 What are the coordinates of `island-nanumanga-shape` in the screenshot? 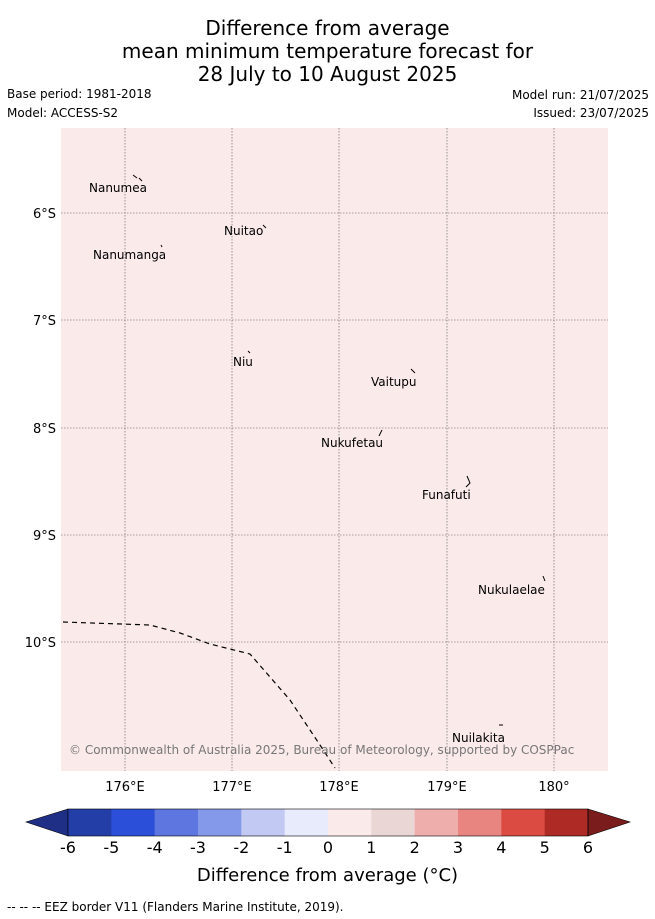 It's located at (161, 246).